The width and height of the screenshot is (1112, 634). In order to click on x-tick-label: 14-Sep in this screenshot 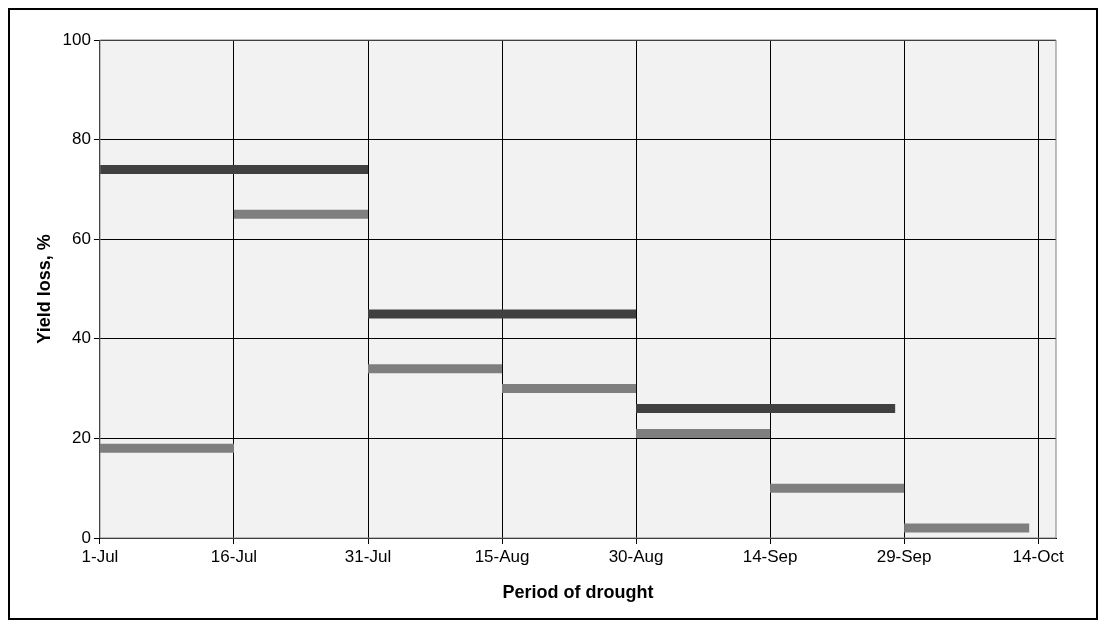, I will do `click(770, 556)`.